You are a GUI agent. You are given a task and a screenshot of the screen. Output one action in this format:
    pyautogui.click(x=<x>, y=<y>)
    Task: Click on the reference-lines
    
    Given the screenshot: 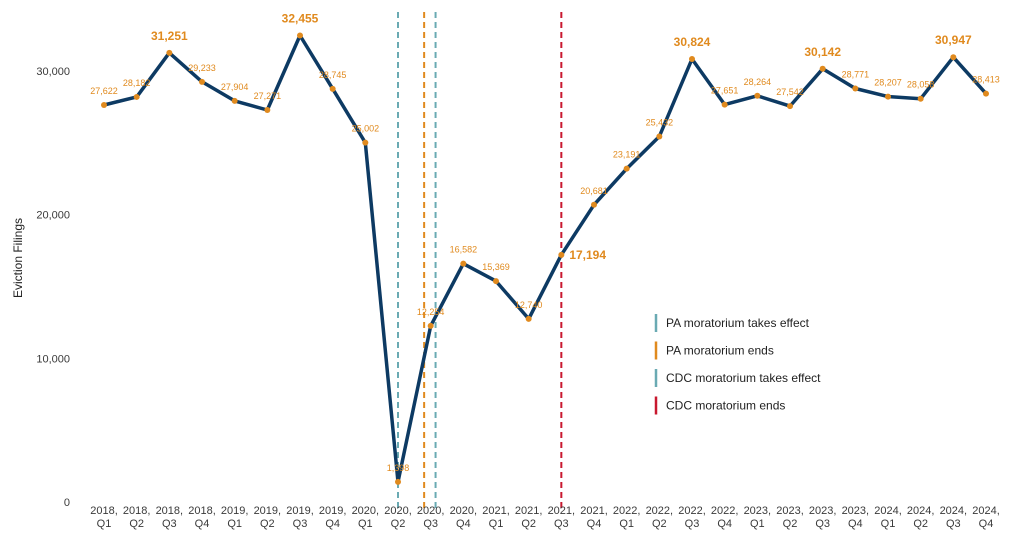 What is the action you would take?
    pyautogui.click(x=480, y=260)
    